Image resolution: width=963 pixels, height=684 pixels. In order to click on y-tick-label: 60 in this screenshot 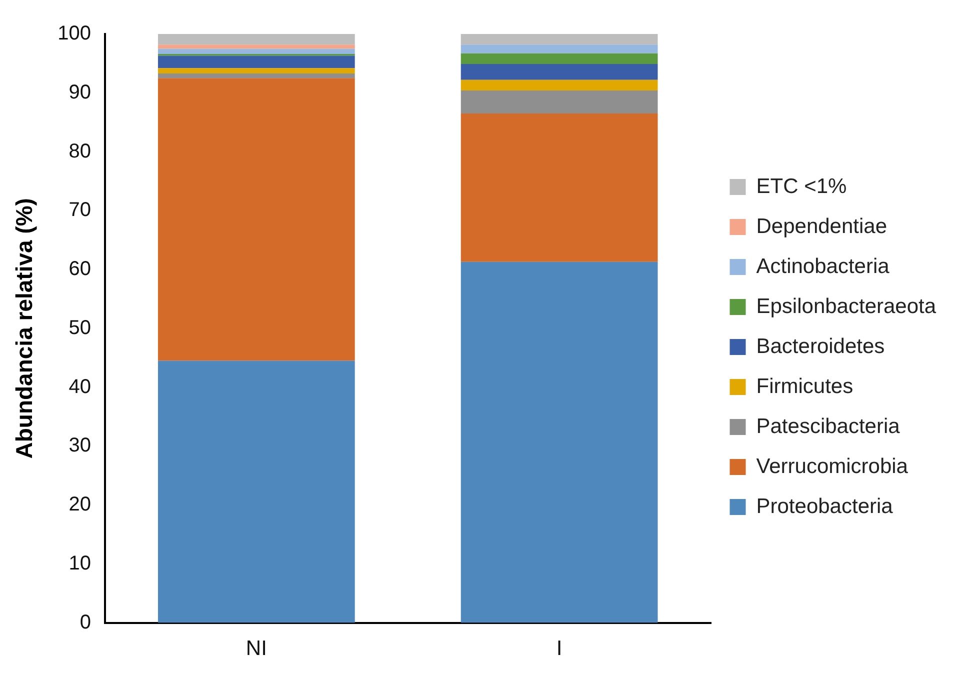, I will do `click(79, 269)`.